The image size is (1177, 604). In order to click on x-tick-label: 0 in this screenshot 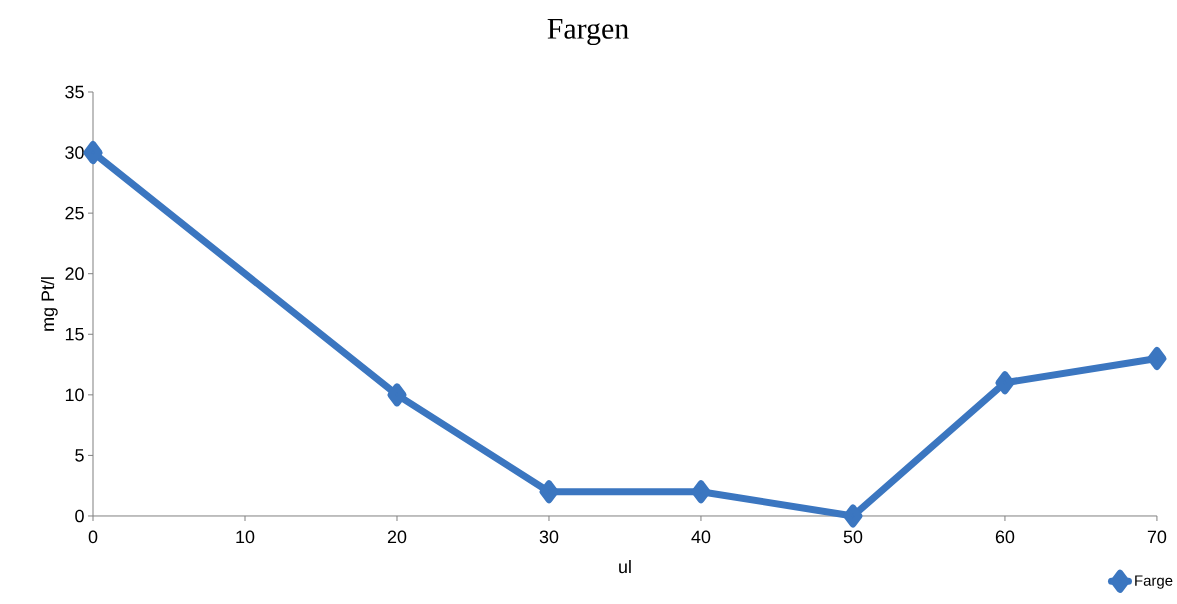, I will do `click(93, 537)`.